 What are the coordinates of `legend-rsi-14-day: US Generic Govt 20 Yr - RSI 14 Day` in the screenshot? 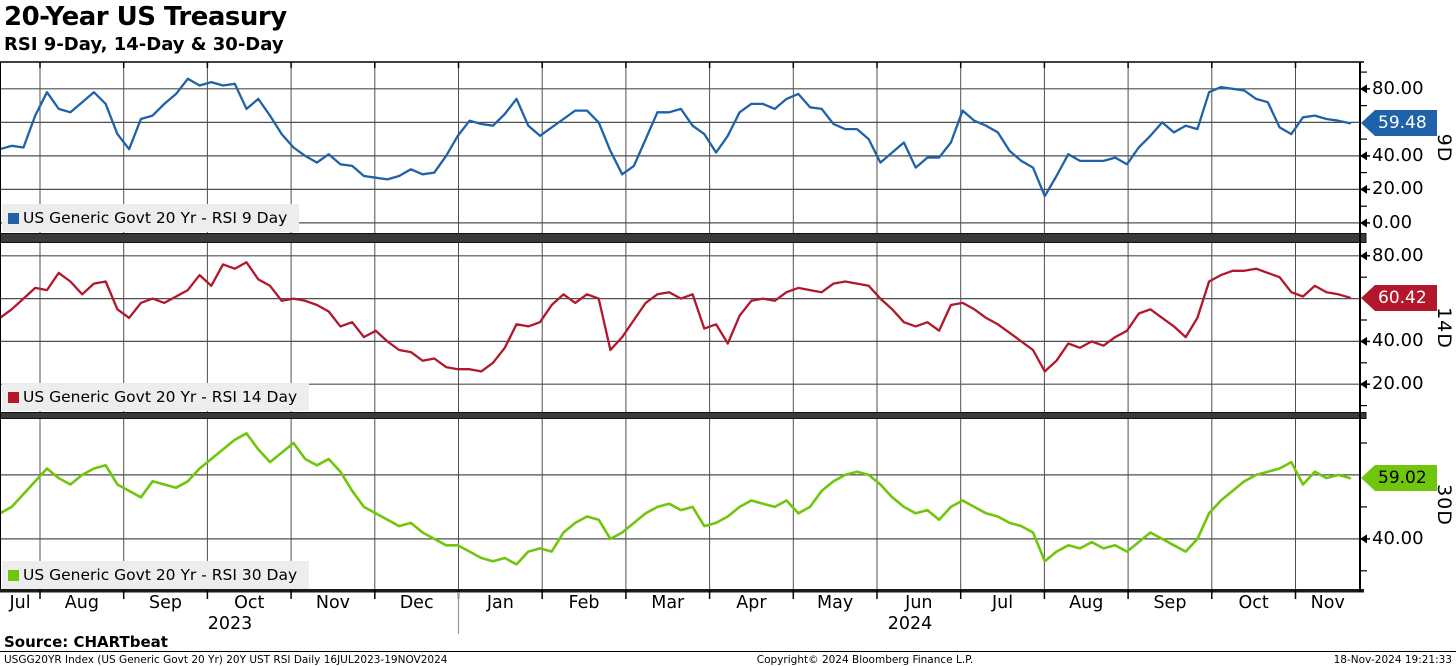 It's located at (156, 397).